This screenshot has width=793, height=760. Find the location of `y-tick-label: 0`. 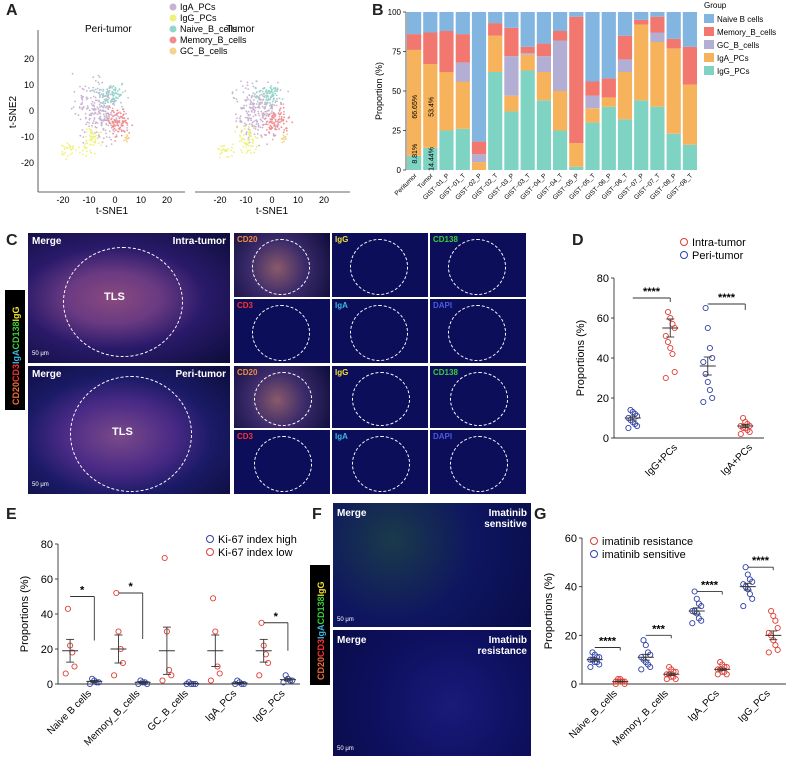

y-tick-label: 0 is located at coordinates (606, 439).